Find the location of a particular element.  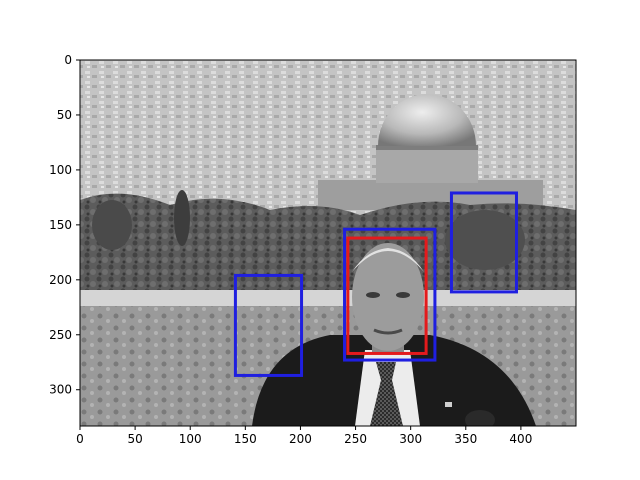

face is located at coordinates (388, 297).